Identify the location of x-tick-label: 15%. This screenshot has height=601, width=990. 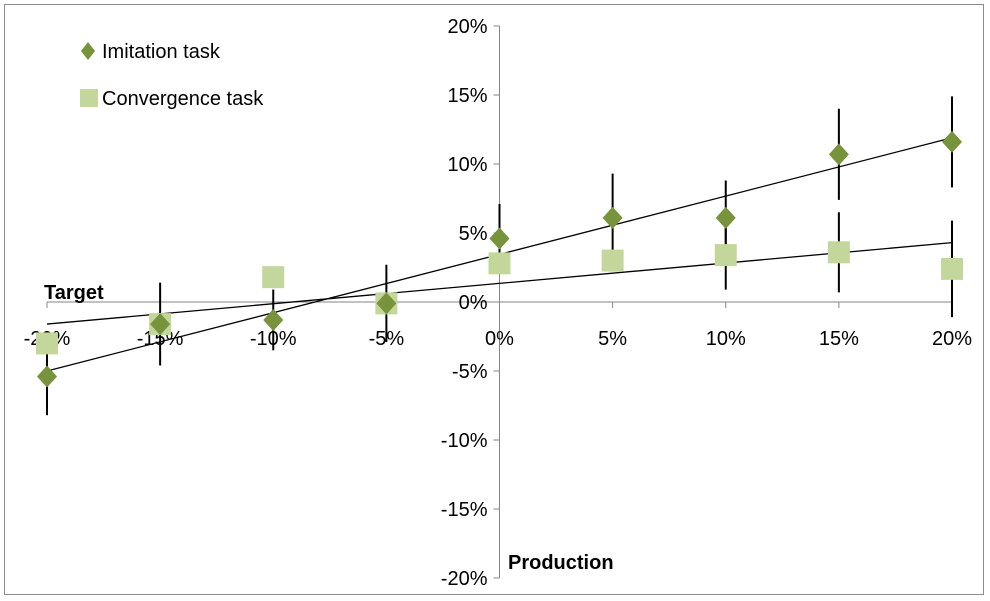
(839, 339).